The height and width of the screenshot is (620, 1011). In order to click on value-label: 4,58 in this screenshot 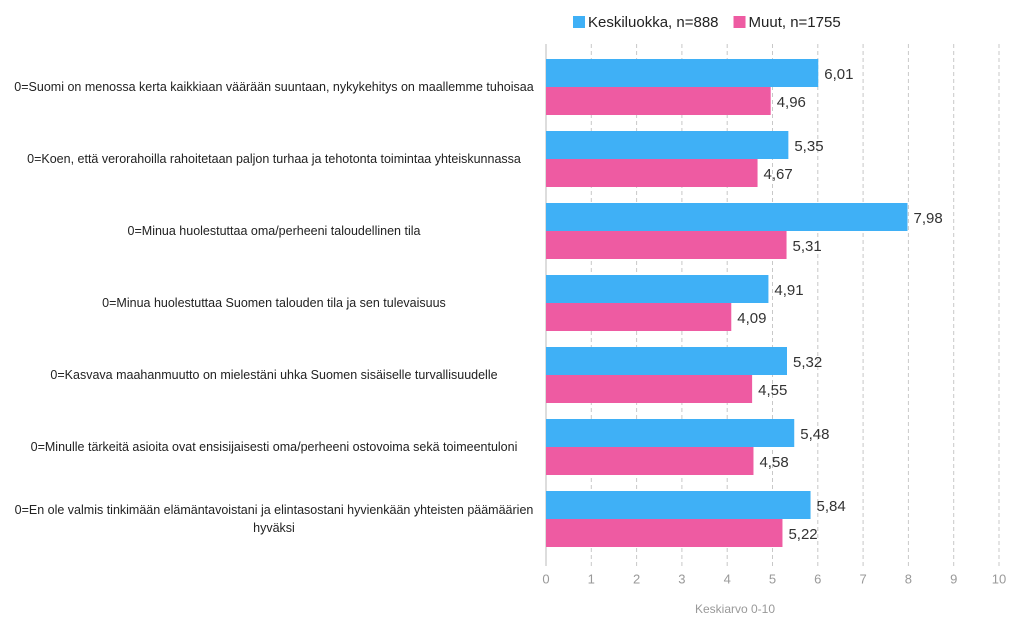, I will do `click(773, 462)`.